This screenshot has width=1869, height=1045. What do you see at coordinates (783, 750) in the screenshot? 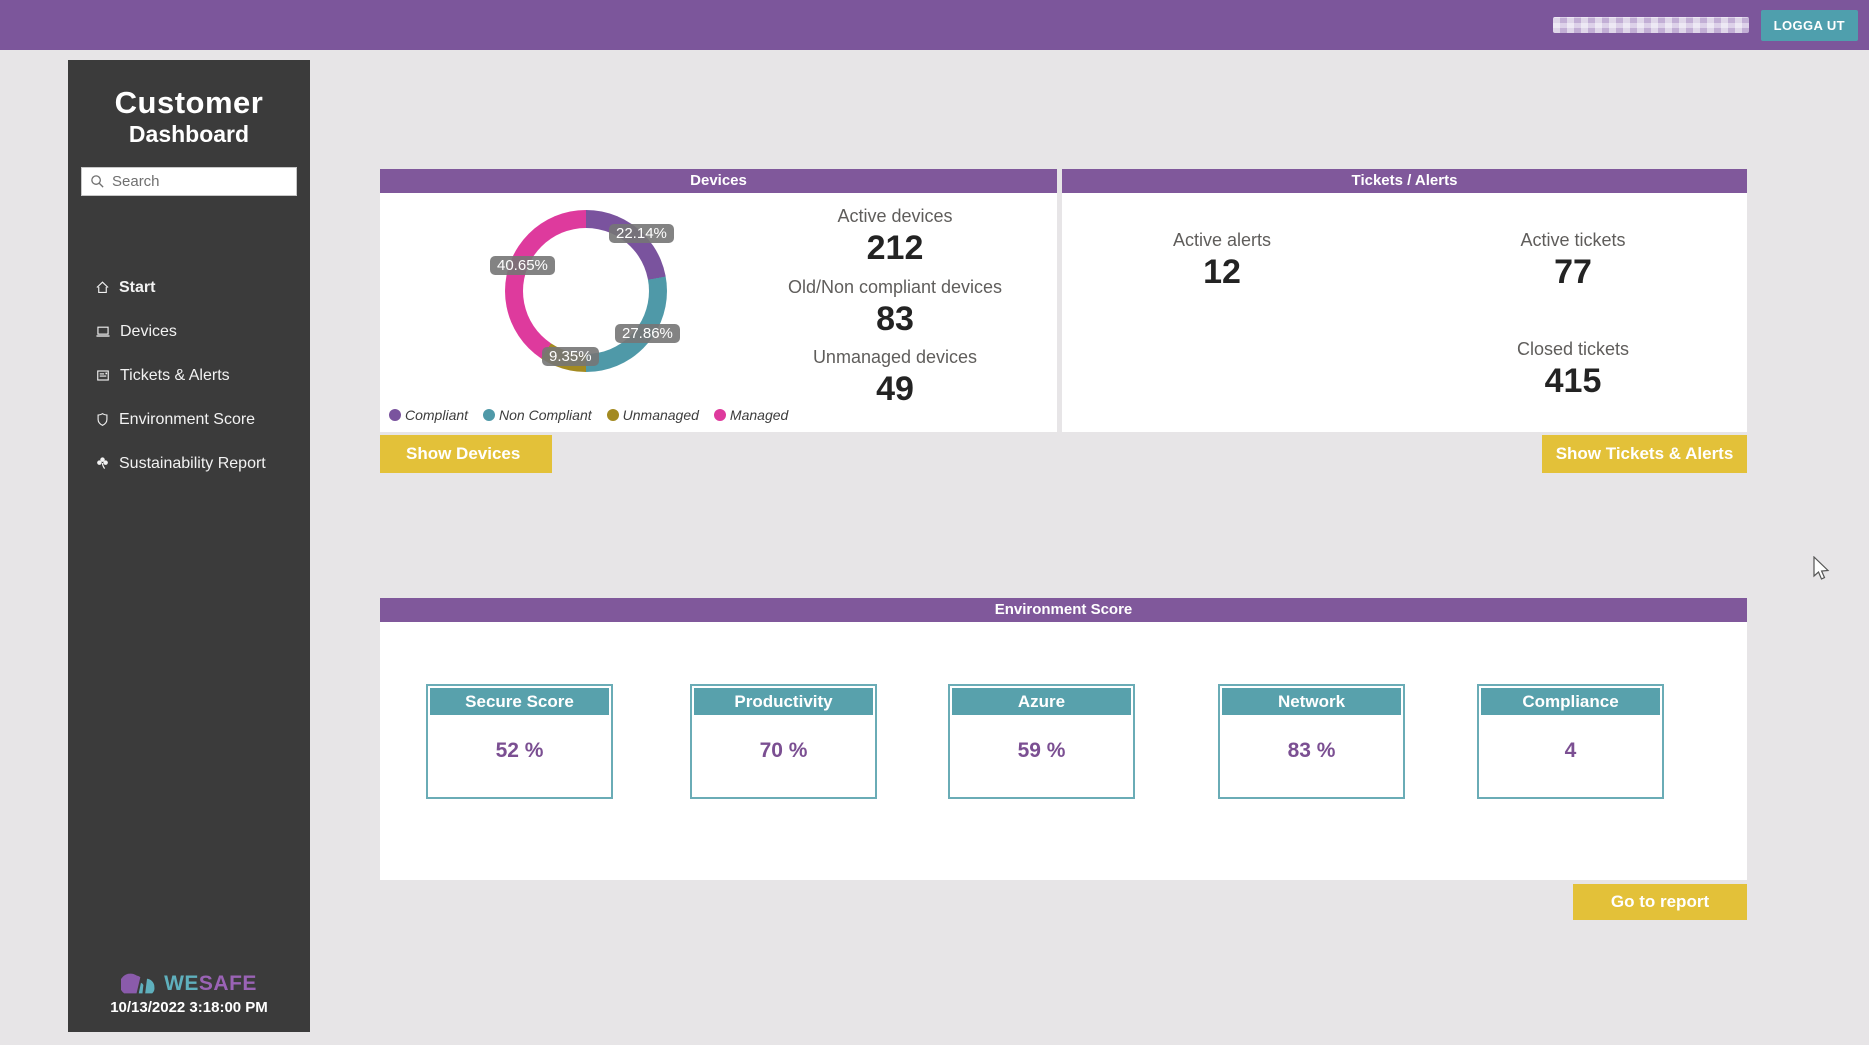
I see `score-card-value: 70 %` at bounding box center [783, 750].